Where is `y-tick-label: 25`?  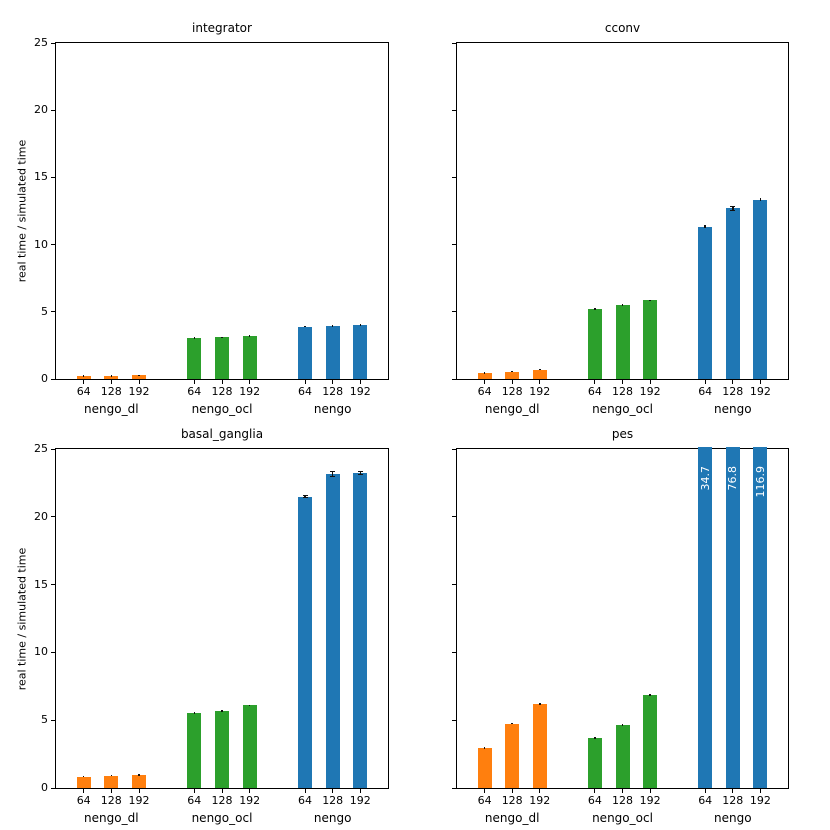
y-tick-label: 25 is located at coordinates (41, 448).